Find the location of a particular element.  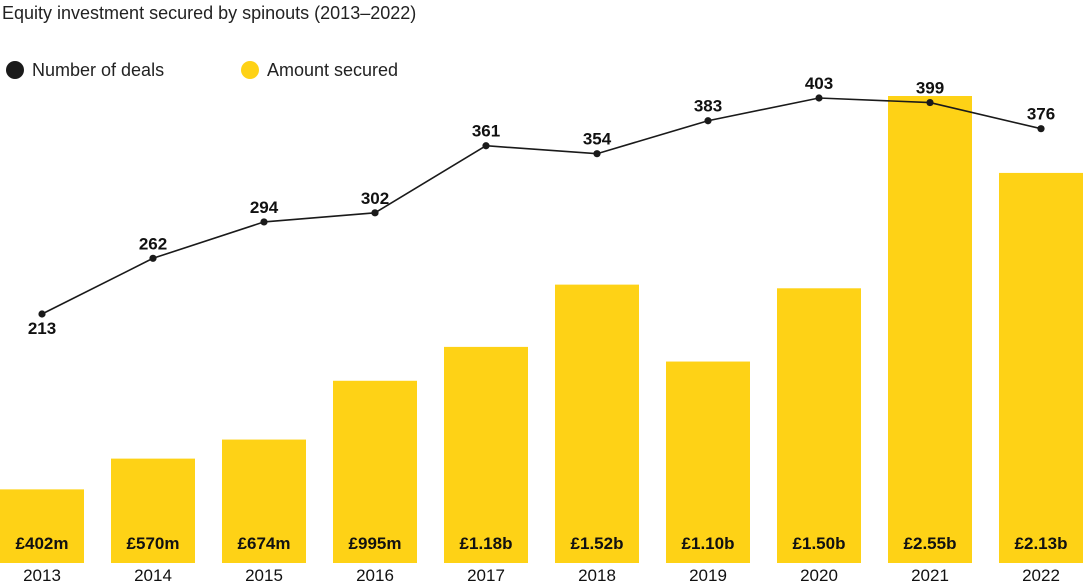

x-tick-2014: 2014 is located at coordinates (153, 575).